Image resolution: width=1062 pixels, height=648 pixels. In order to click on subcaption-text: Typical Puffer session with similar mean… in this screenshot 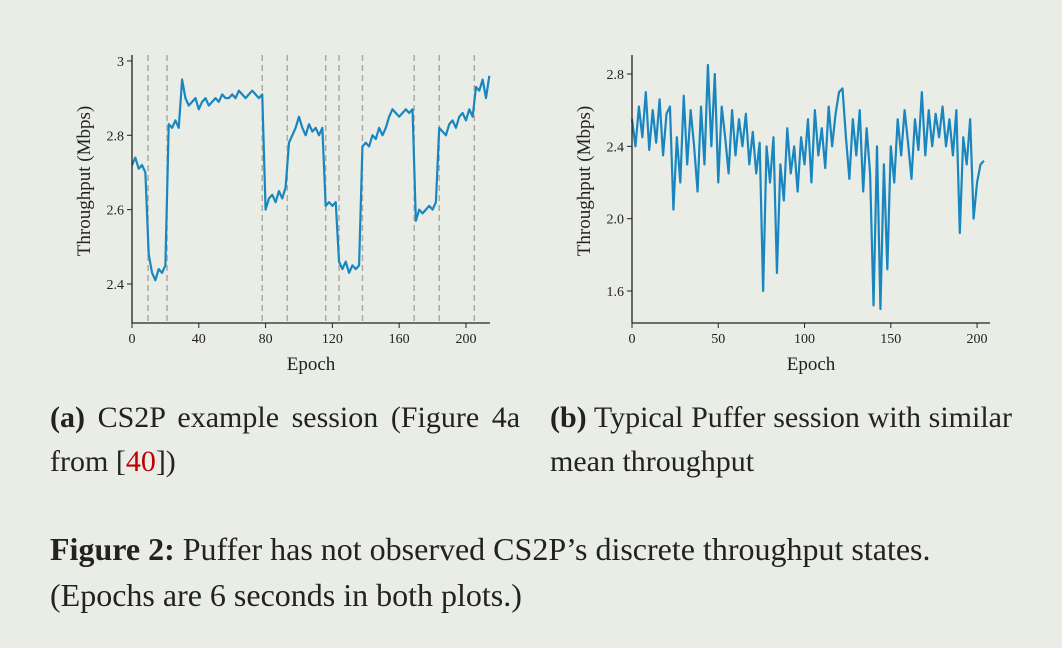, I will do `click(781, 439)`.